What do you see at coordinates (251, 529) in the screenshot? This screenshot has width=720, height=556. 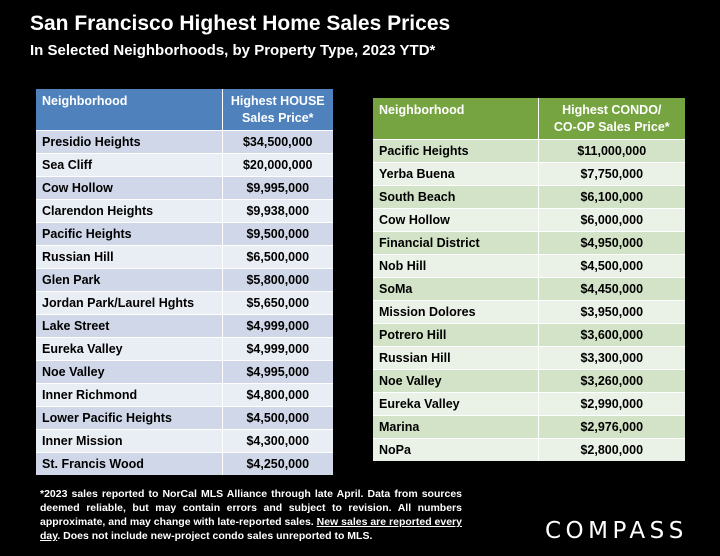 I see `footnote-underlined-text: New sales are reported every day` at bounding box center [251, 529].